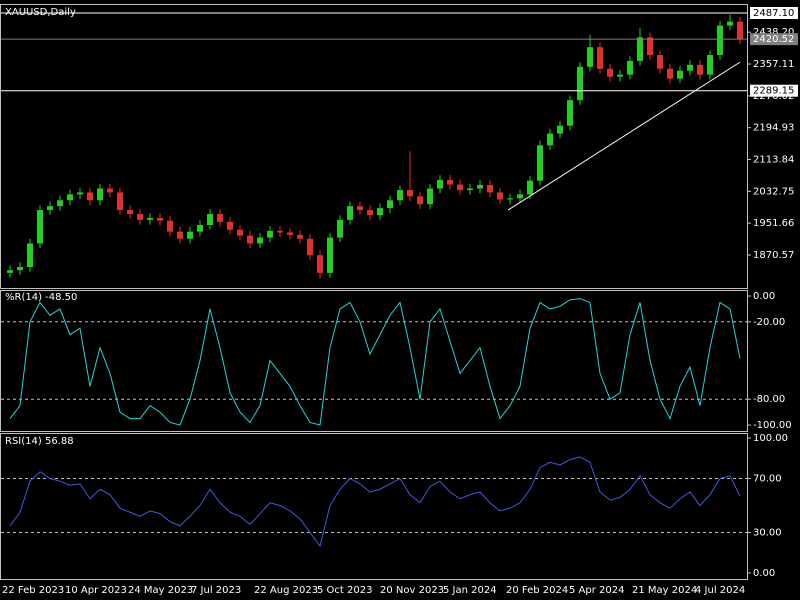 The width and height of the screenshot is (800, 600). What do you see at coordinates (773, 223) in the screenshot?
I see `y-tick-label: 1951.66` at bounding box center [773, 223].